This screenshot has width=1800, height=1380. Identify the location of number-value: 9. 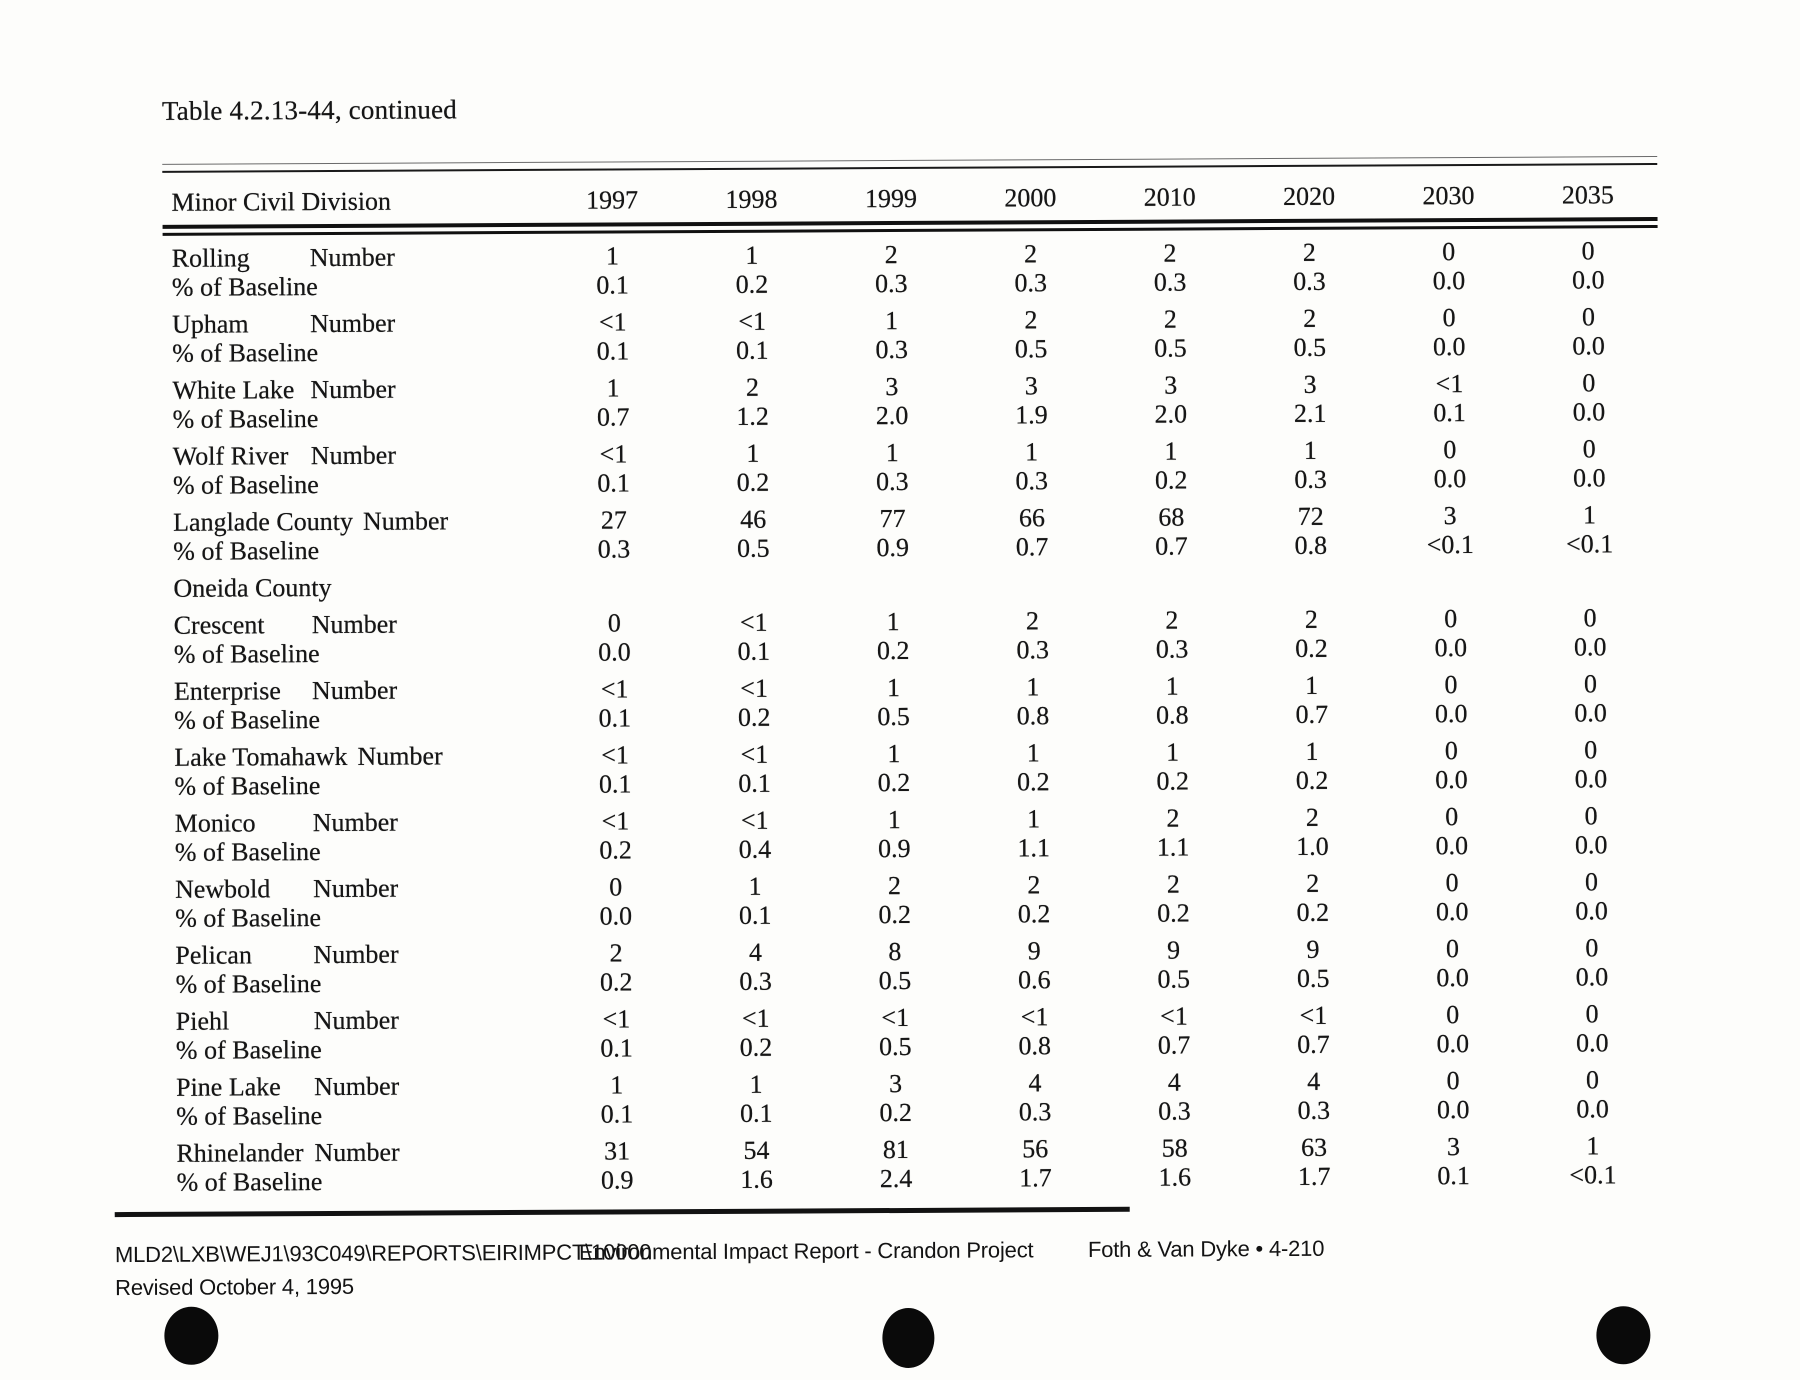
(1034, 951).